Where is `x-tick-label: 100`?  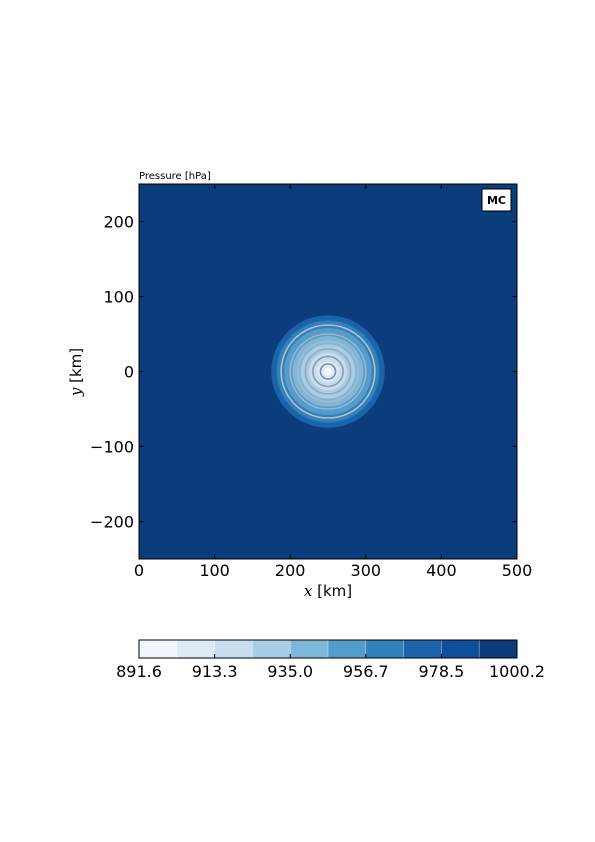
x-tick-label: 100 is located at coordinates (214, 570).